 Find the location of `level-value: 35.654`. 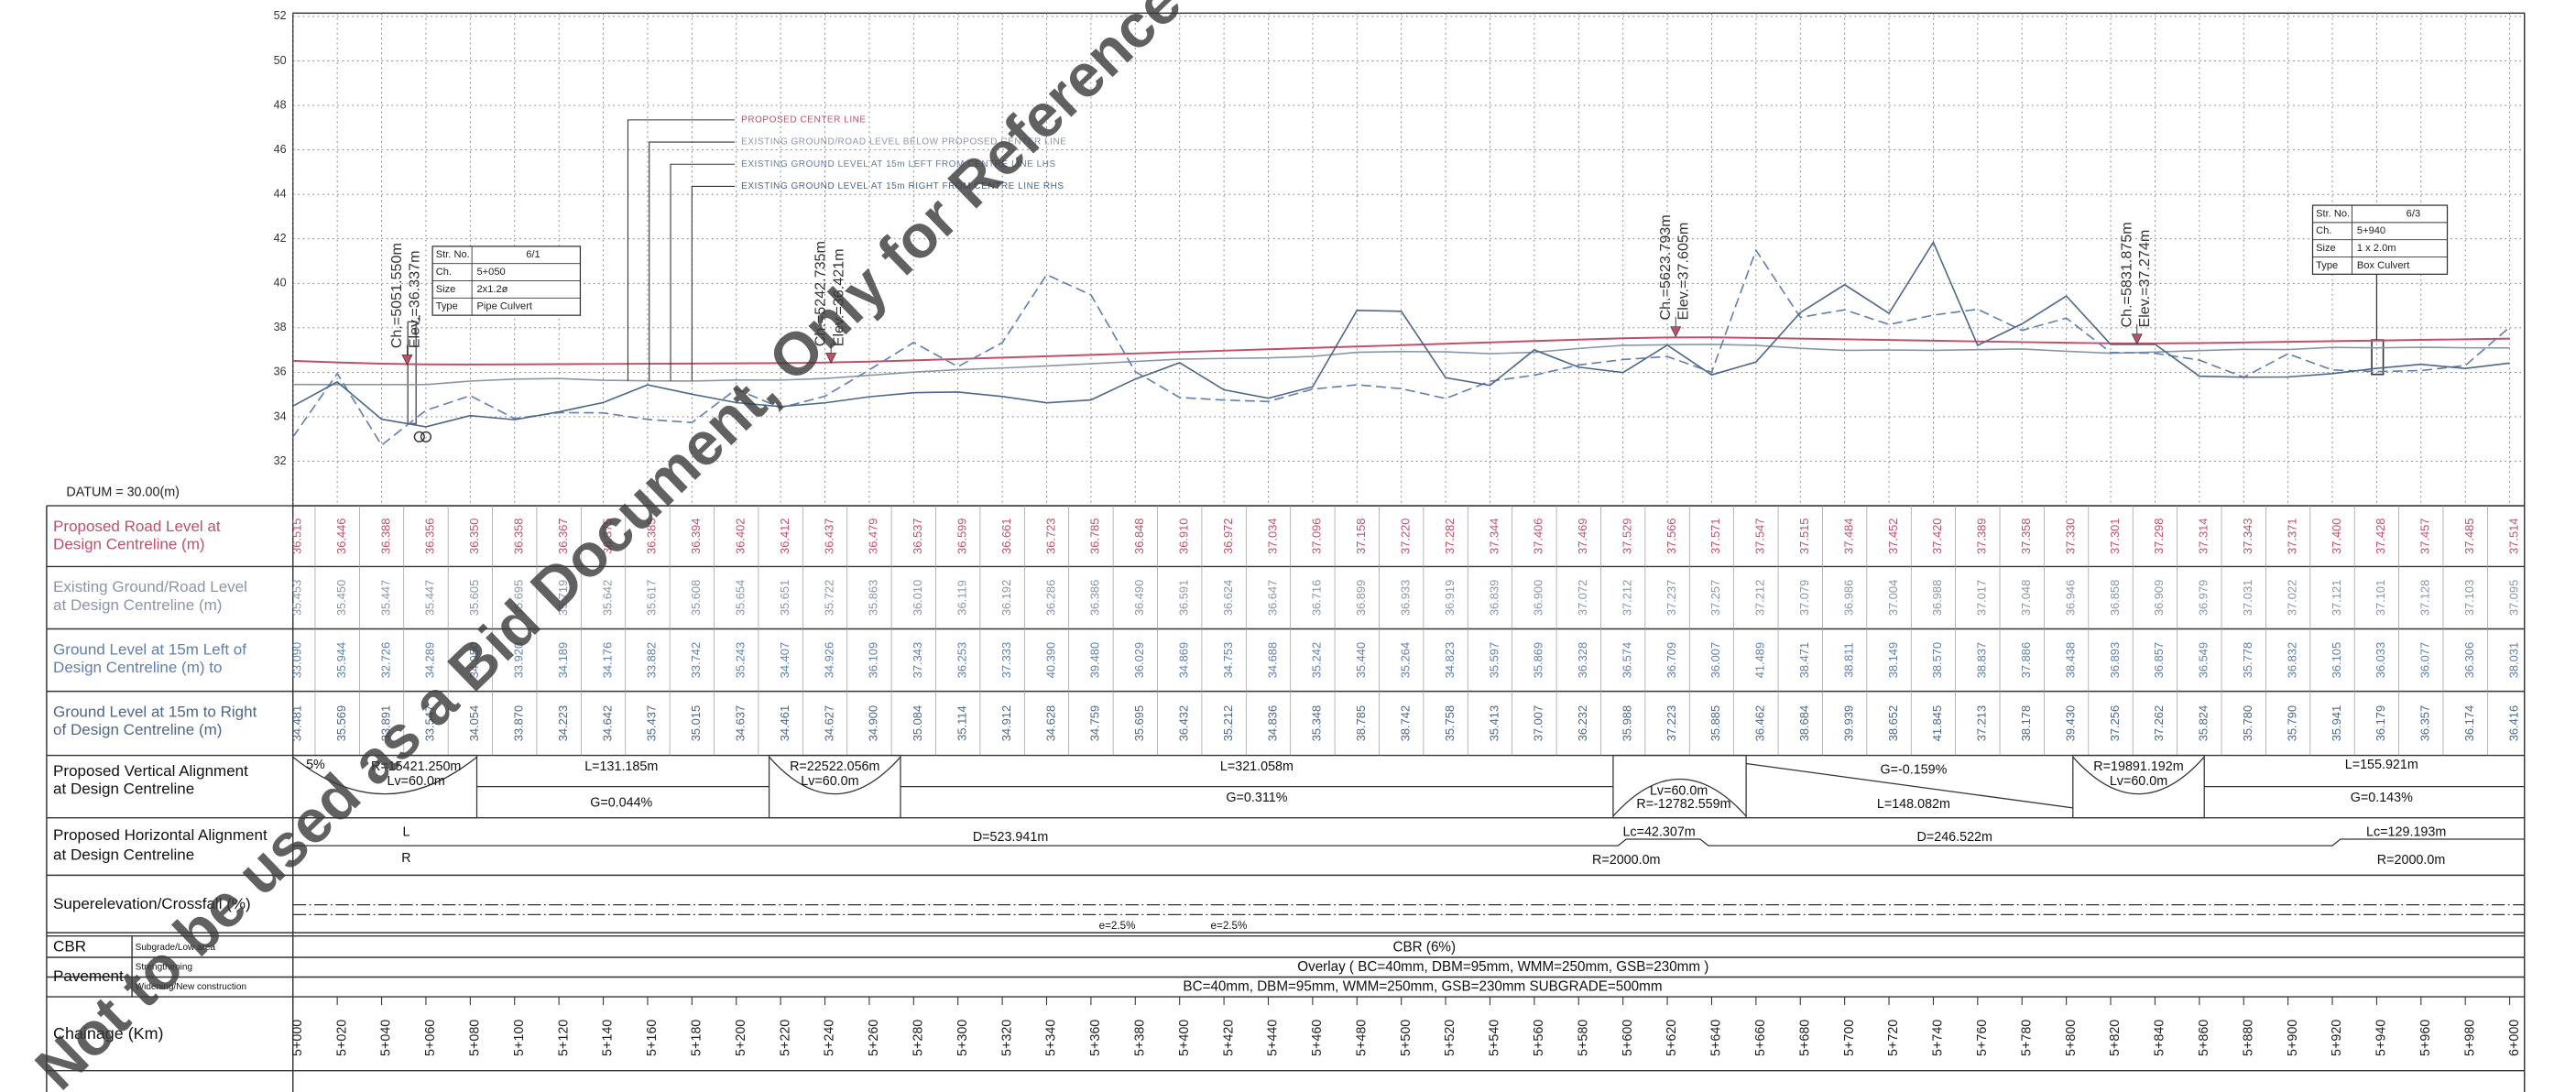

level-value: 35.654 is located at coordinates (741, 598).